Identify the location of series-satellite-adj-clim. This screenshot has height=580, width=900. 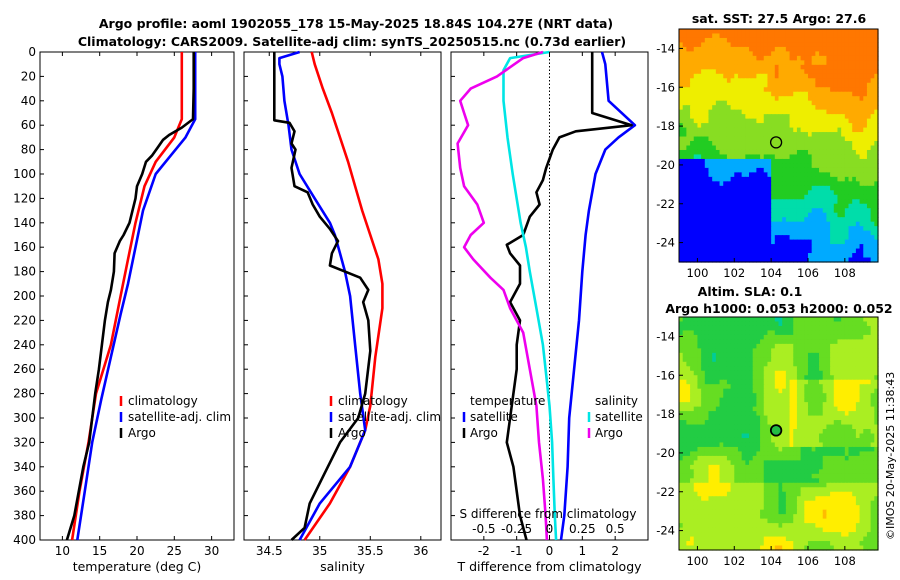
(136, 296).